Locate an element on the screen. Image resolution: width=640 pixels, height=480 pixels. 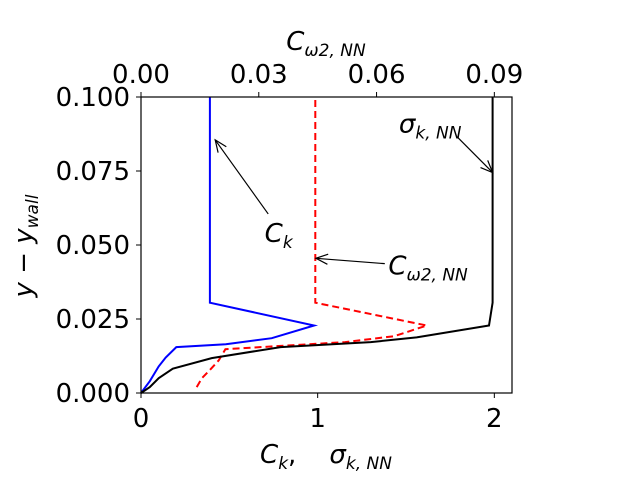
annotation-arrow-sigma is located at coordinates (474, 154).